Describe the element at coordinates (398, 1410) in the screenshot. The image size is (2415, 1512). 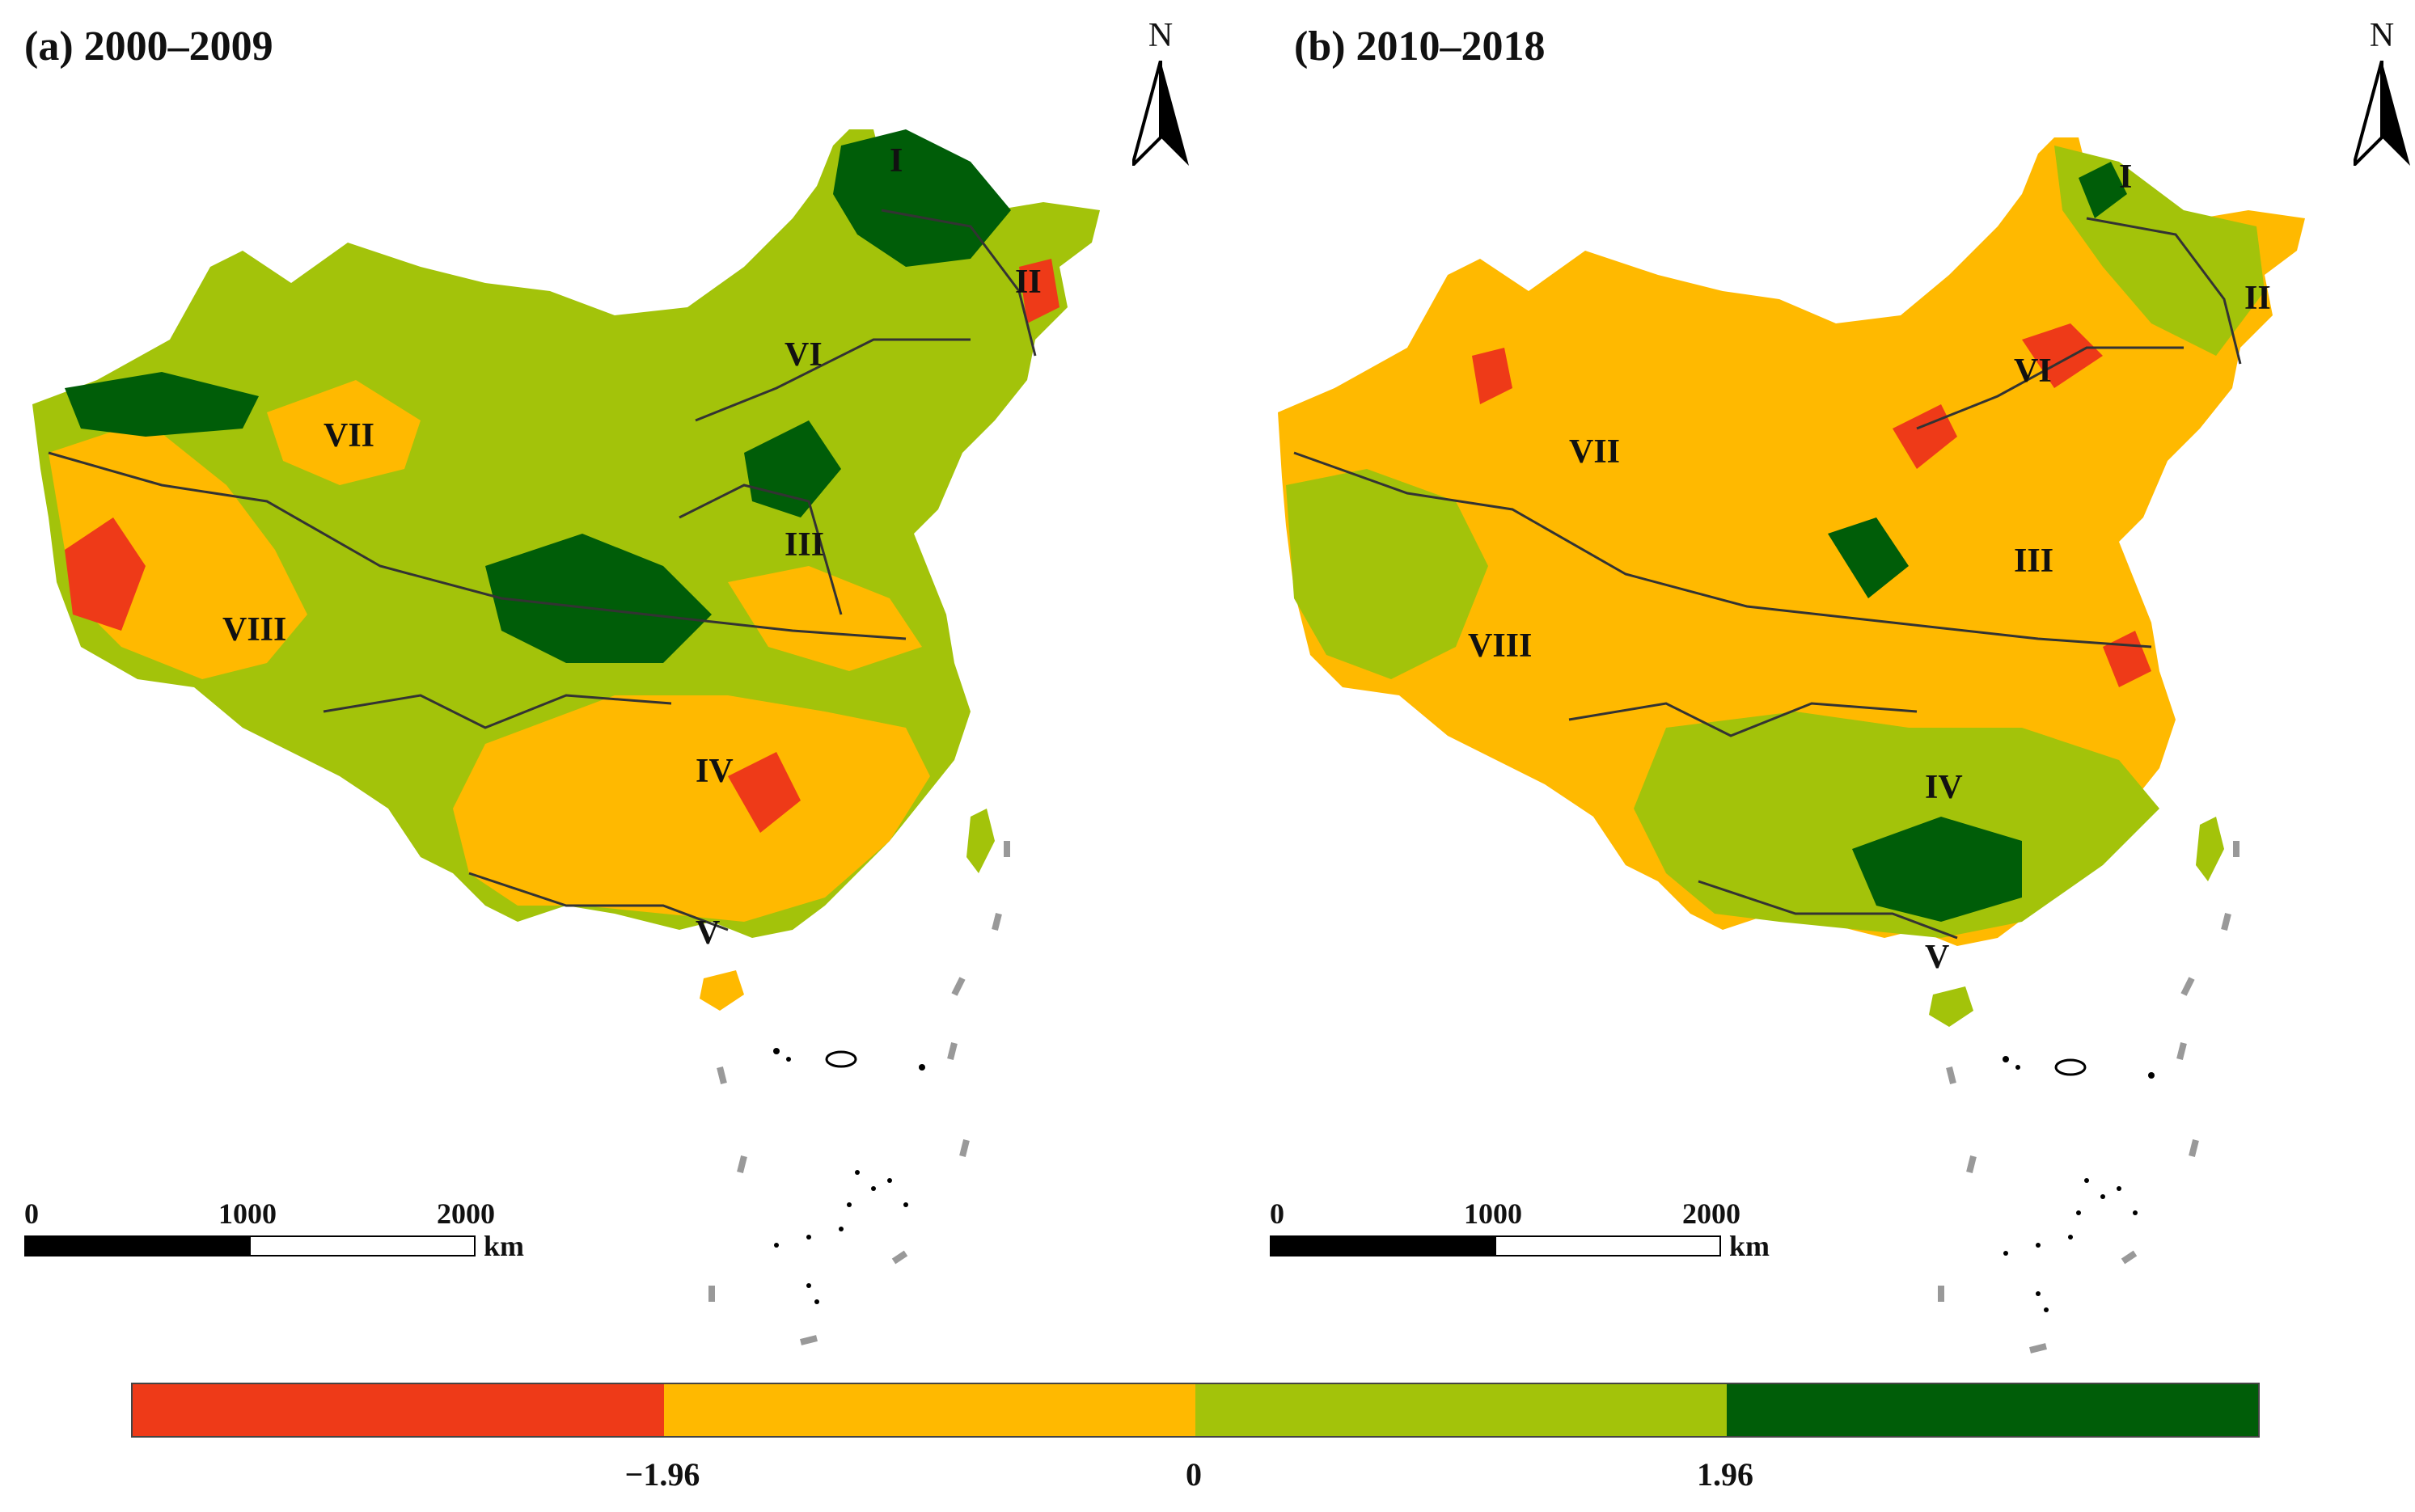
I see `legend-swatch-red` at that location.